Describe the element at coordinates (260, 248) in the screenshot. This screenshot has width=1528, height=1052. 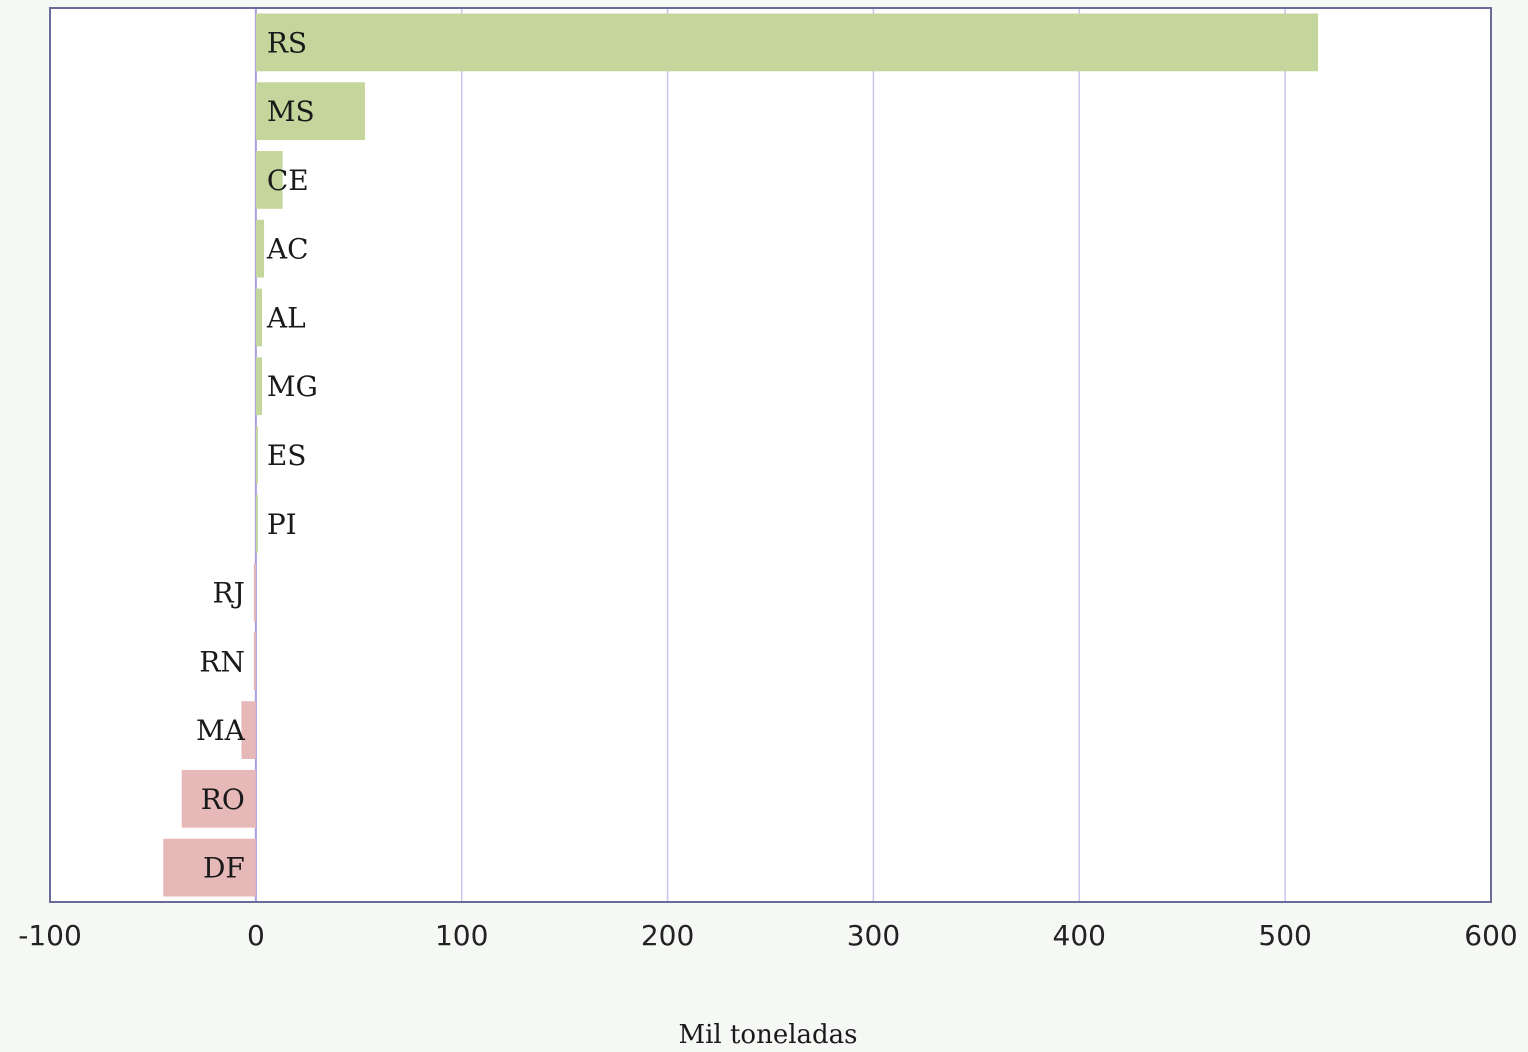
I see `bar-ac` at that location.